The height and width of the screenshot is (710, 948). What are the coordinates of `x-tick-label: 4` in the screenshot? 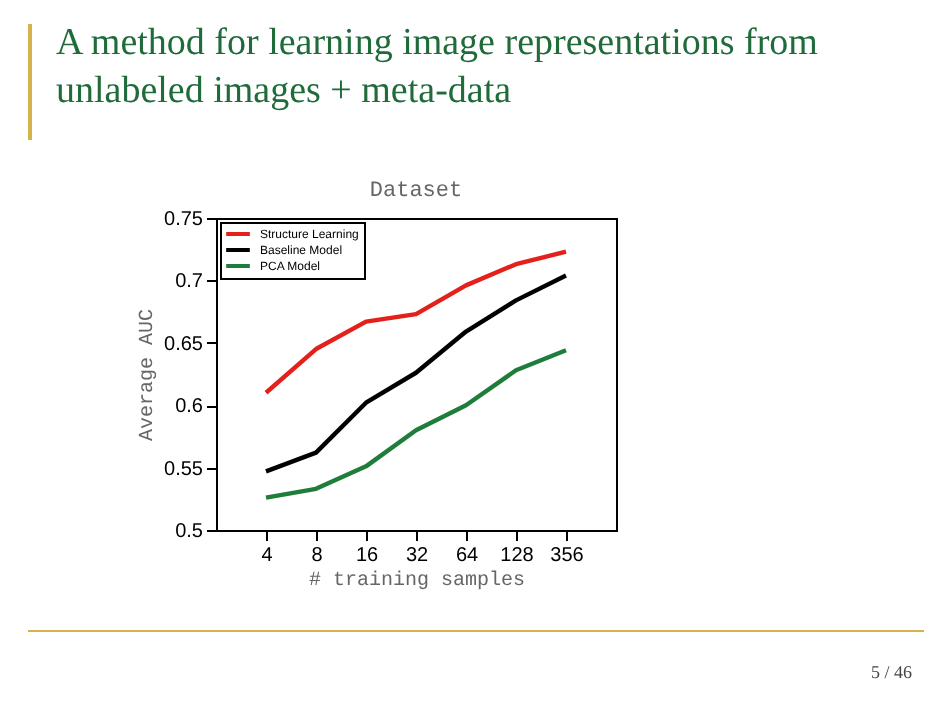 It's located at (267, 556).